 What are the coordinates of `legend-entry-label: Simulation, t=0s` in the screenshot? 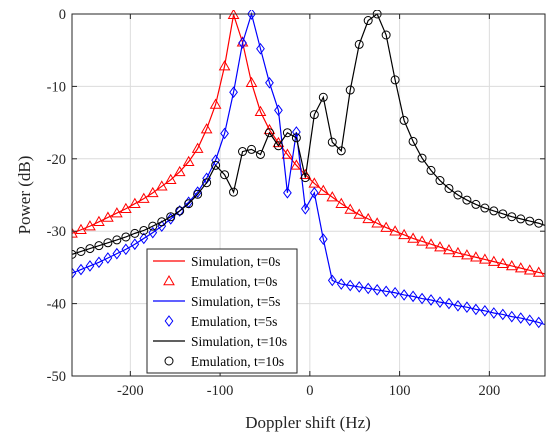 It's located at (235, 261).